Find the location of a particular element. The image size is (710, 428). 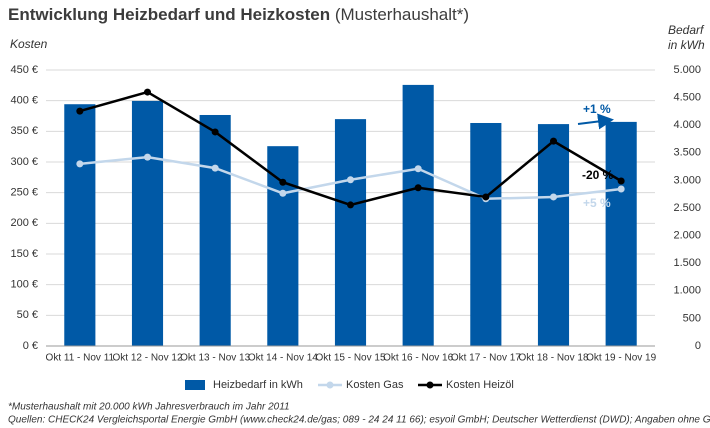

legend-label: Kosten Gas is located at coordinates (375, 385).